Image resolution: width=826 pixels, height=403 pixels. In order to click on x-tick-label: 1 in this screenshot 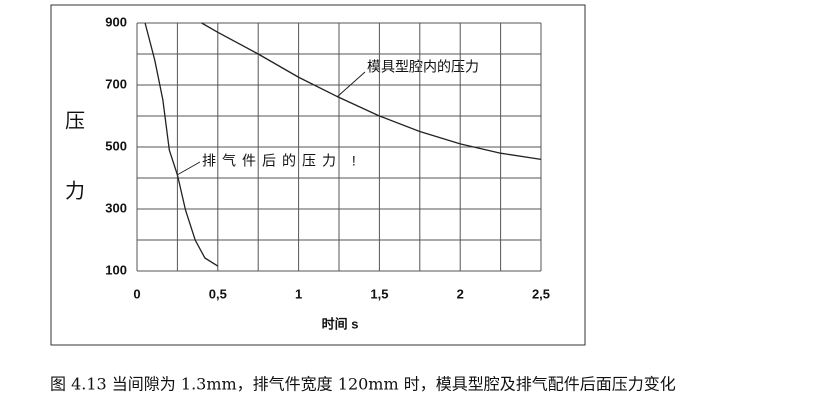, I will do `click(298, 293)`.